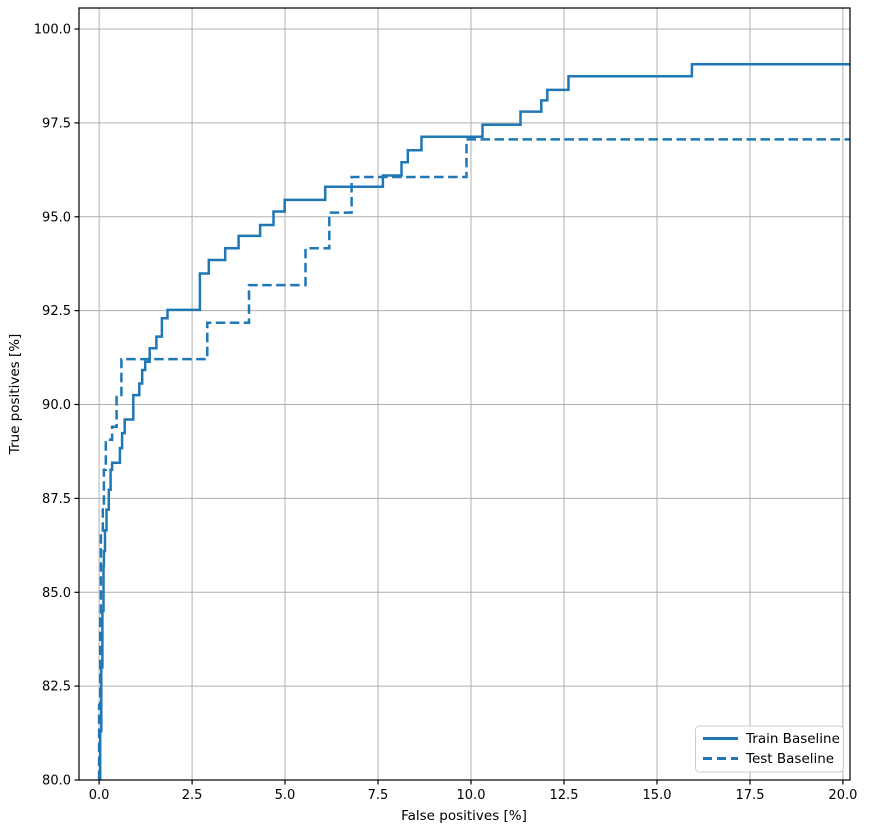 The height and width of the screenshot is (833, 874). What do you see at coordinates (657, 795) in the screenshot?
I see `x-tick-label: 15.0` at bounding box center [657, 795].